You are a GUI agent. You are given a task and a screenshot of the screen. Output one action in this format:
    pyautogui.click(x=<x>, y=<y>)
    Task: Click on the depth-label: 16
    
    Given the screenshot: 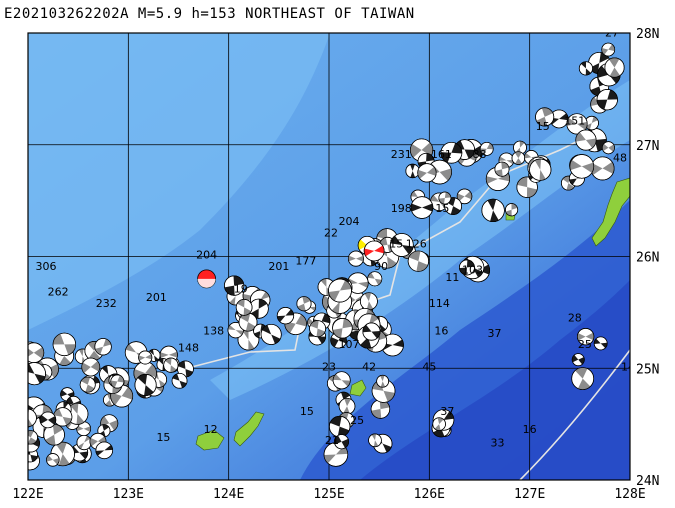 What is the action you would take?
    pyautogui.click(x=530, y=429)
    